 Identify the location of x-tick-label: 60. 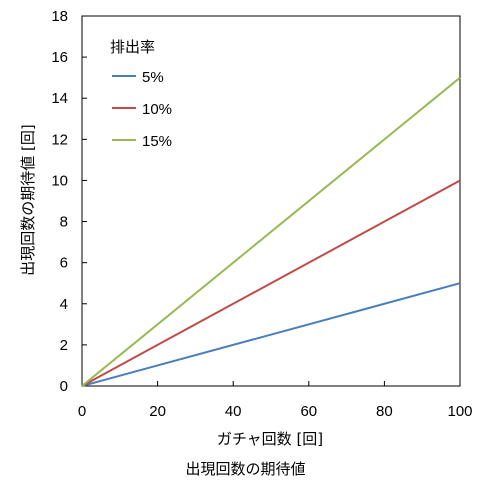
(308, 411).